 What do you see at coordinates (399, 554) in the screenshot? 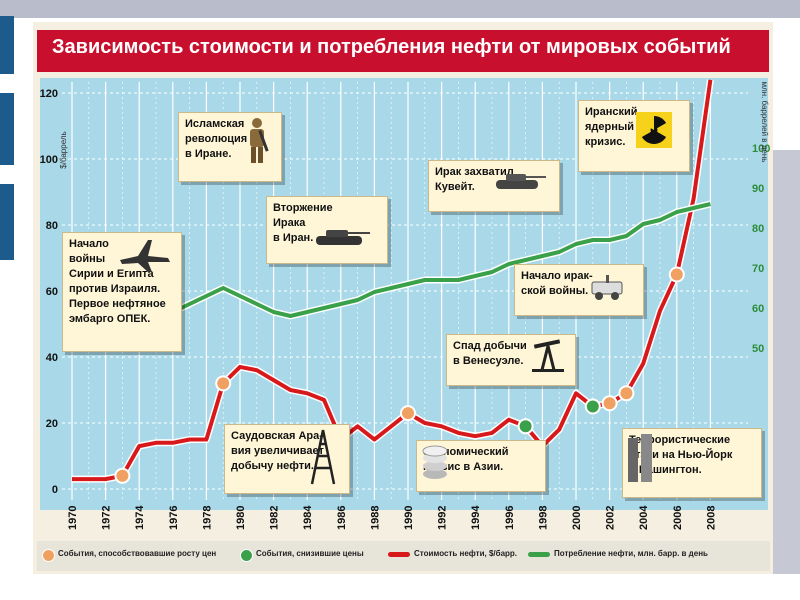
I see `legend-line-price` at bounding box center [399, 554].